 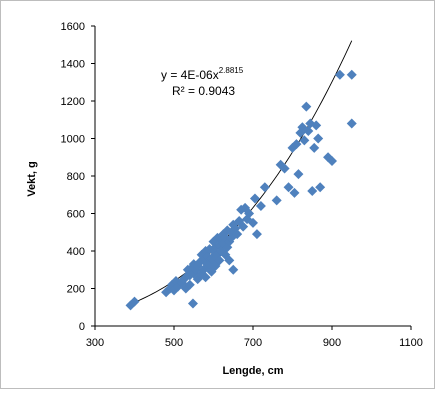 I want to click on x-axis-title: Lengde, cm, so click(x=252, y=371).